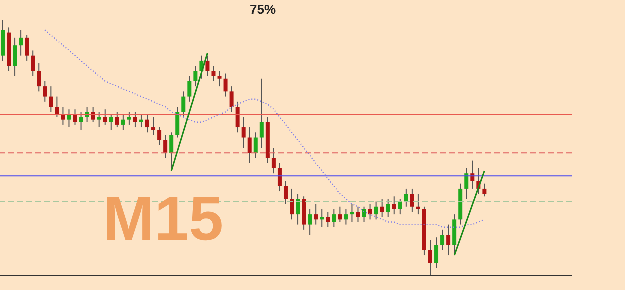 This screenshot has height=290, width=625. What do you see at coordinates (163, 219) in the screenshot?
I see `annotation: M15` at bounding box center [163, 219].